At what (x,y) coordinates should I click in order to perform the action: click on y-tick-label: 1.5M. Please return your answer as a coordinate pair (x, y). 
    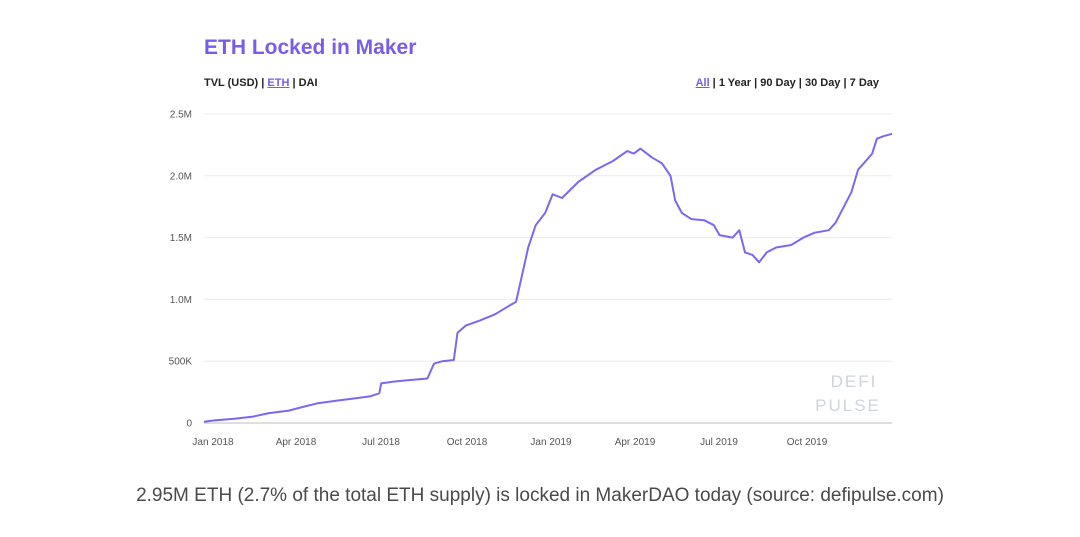
    Looking at the image, I should click on (181, 238).